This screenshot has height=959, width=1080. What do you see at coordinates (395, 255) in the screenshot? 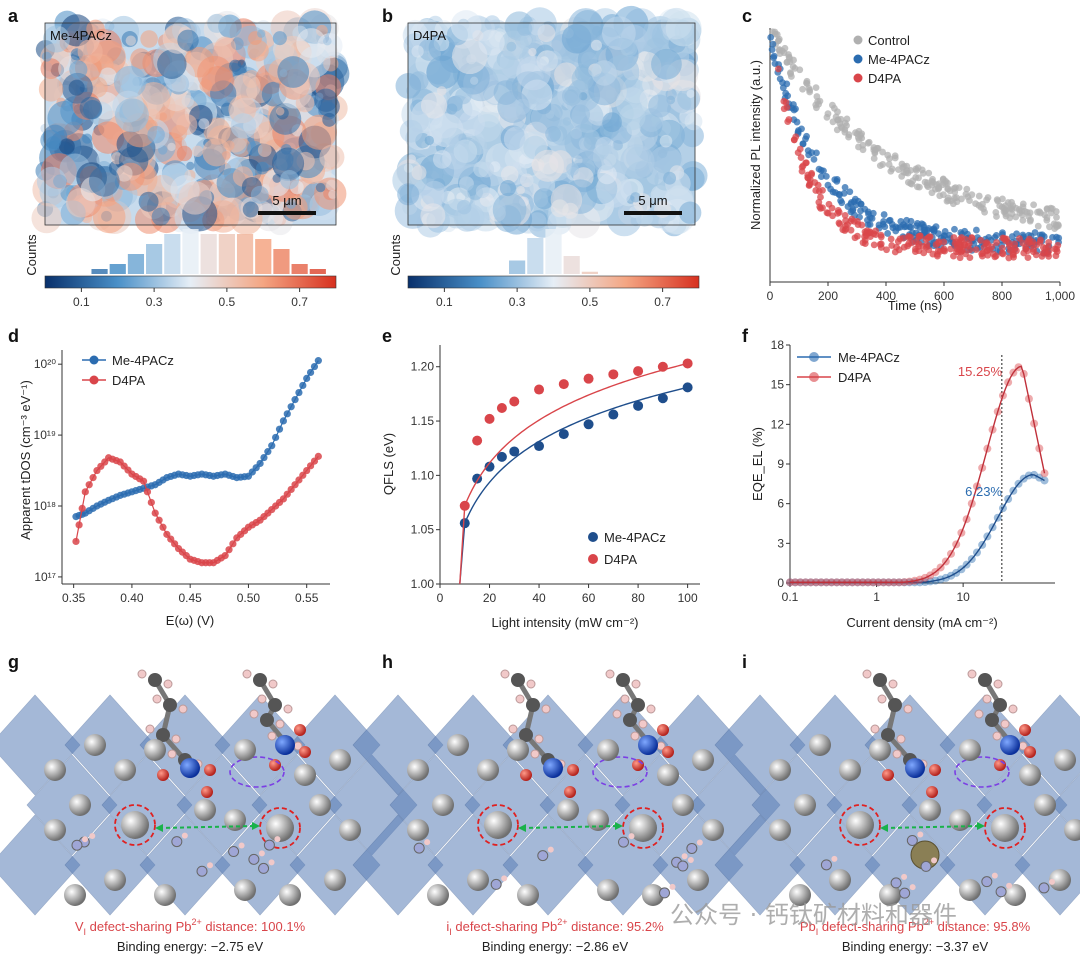
I see `histogram-b-ylabel: Counts` at bounding box center [395, 255].